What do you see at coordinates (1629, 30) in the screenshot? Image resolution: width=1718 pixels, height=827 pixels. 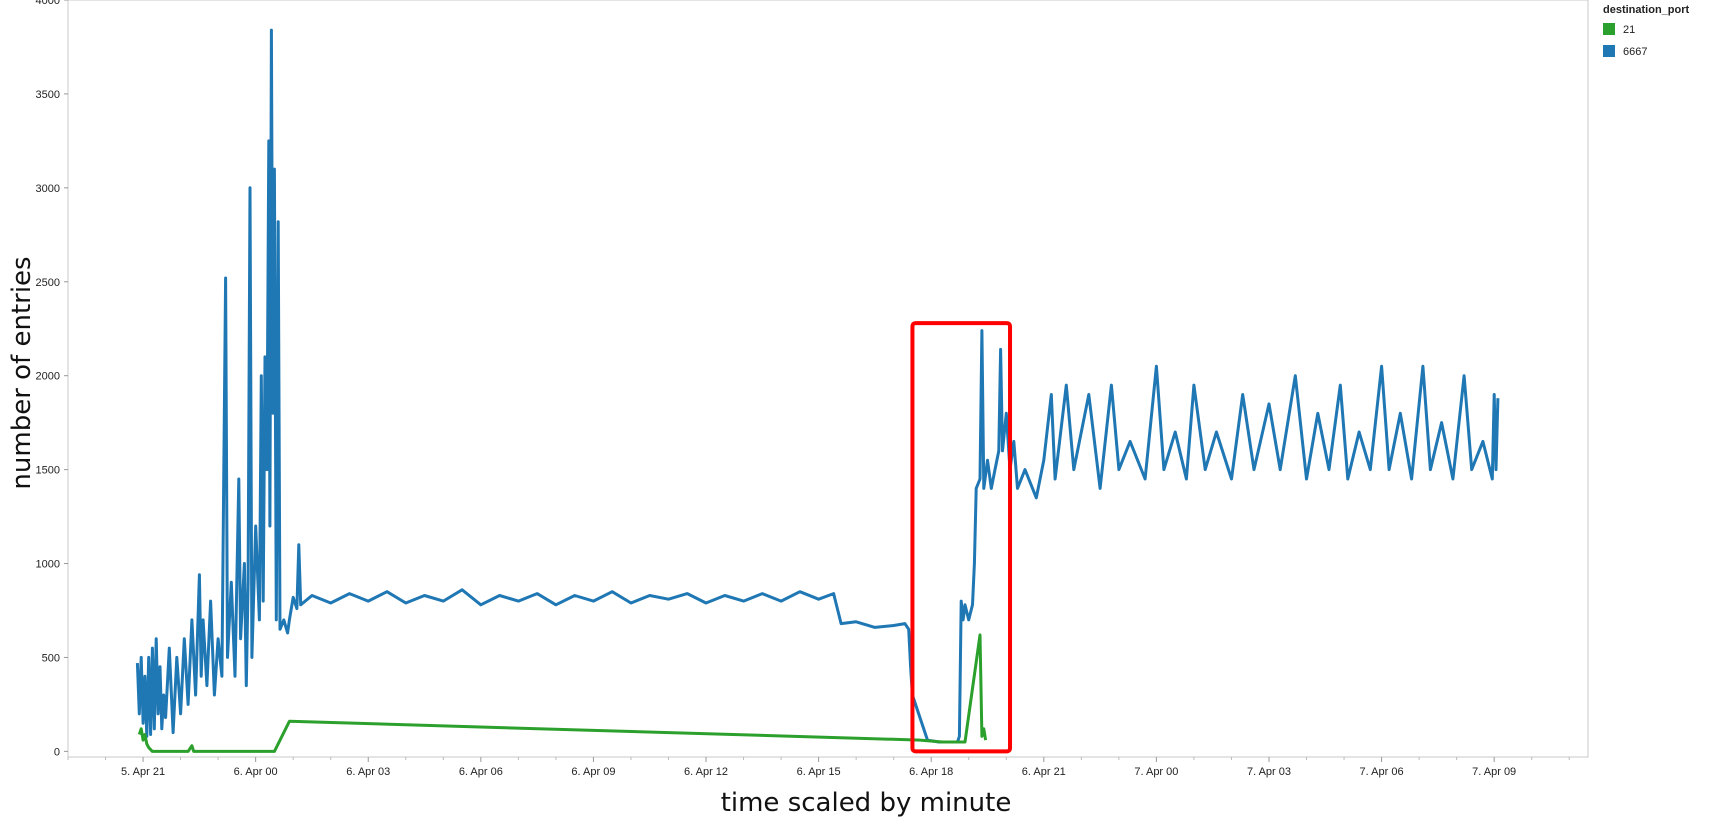 I see `legend-label-21: 21` at bounding box center [1629, 30].